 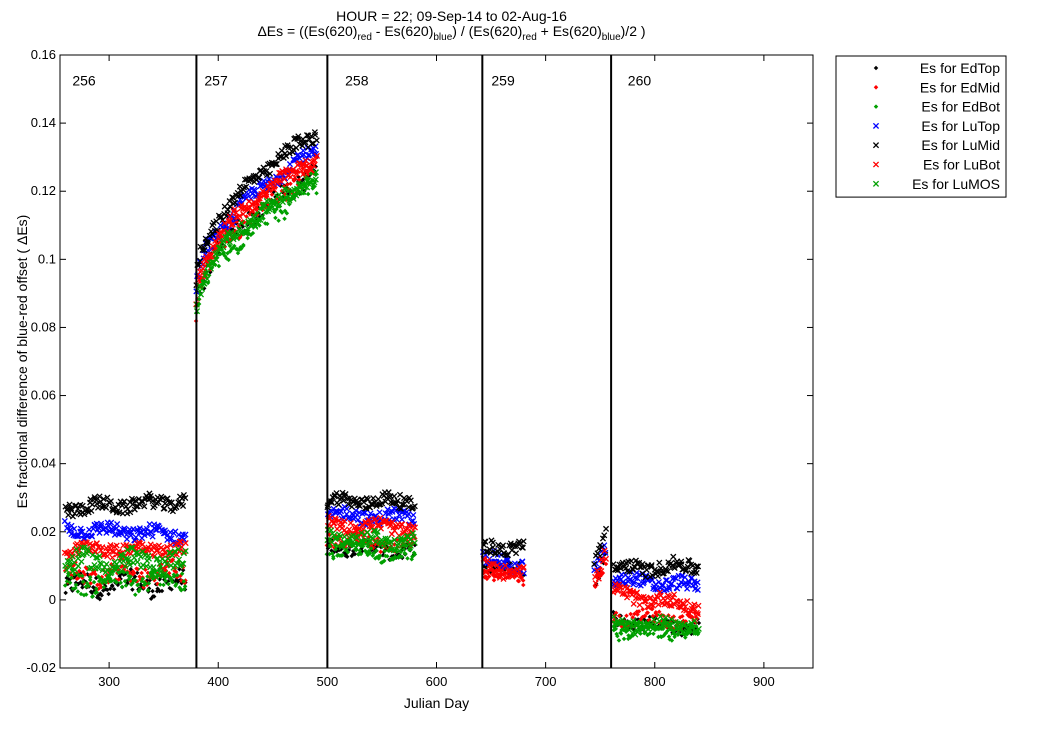 What do you see at coordinates (876, 145) in the screenshot?
I see `legend-marker` at bounding box center [876, 145].